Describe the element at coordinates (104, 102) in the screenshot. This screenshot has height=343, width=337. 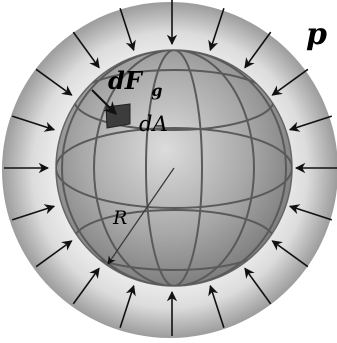
I see `force-arrow` at that location.